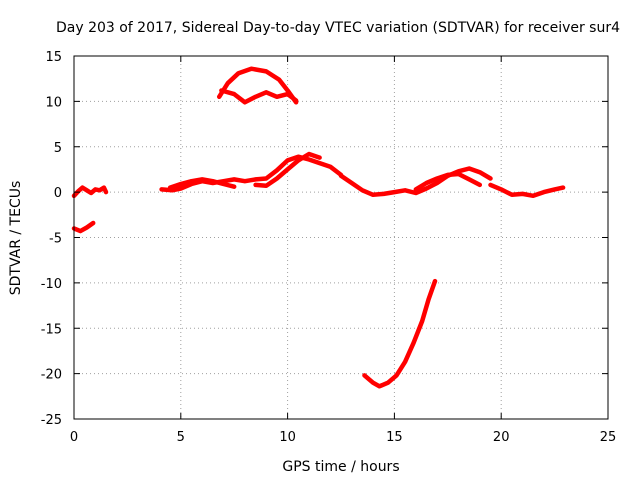 The image size is (640, 480). What do you see at coordinates (394, 437) in the screenshot?
I see `x-tick-label: 15` at bounding box center [394, 437].